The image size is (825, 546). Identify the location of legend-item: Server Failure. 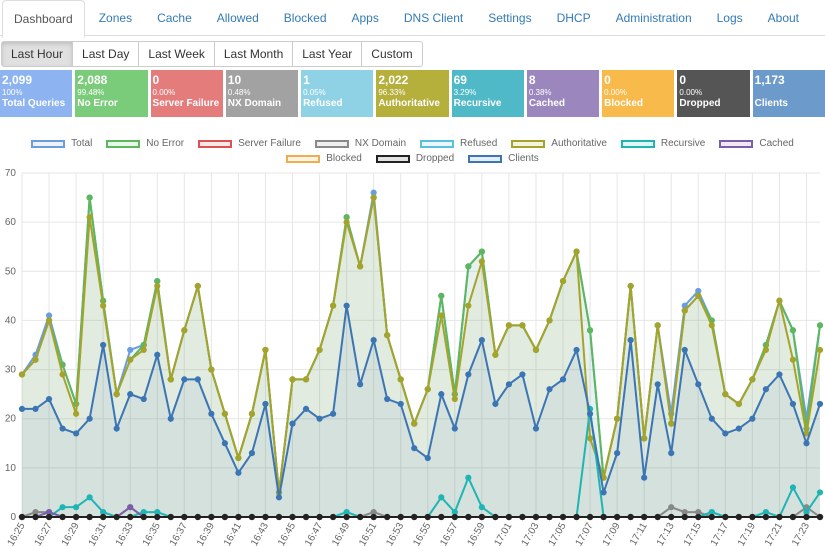
(249, 143).